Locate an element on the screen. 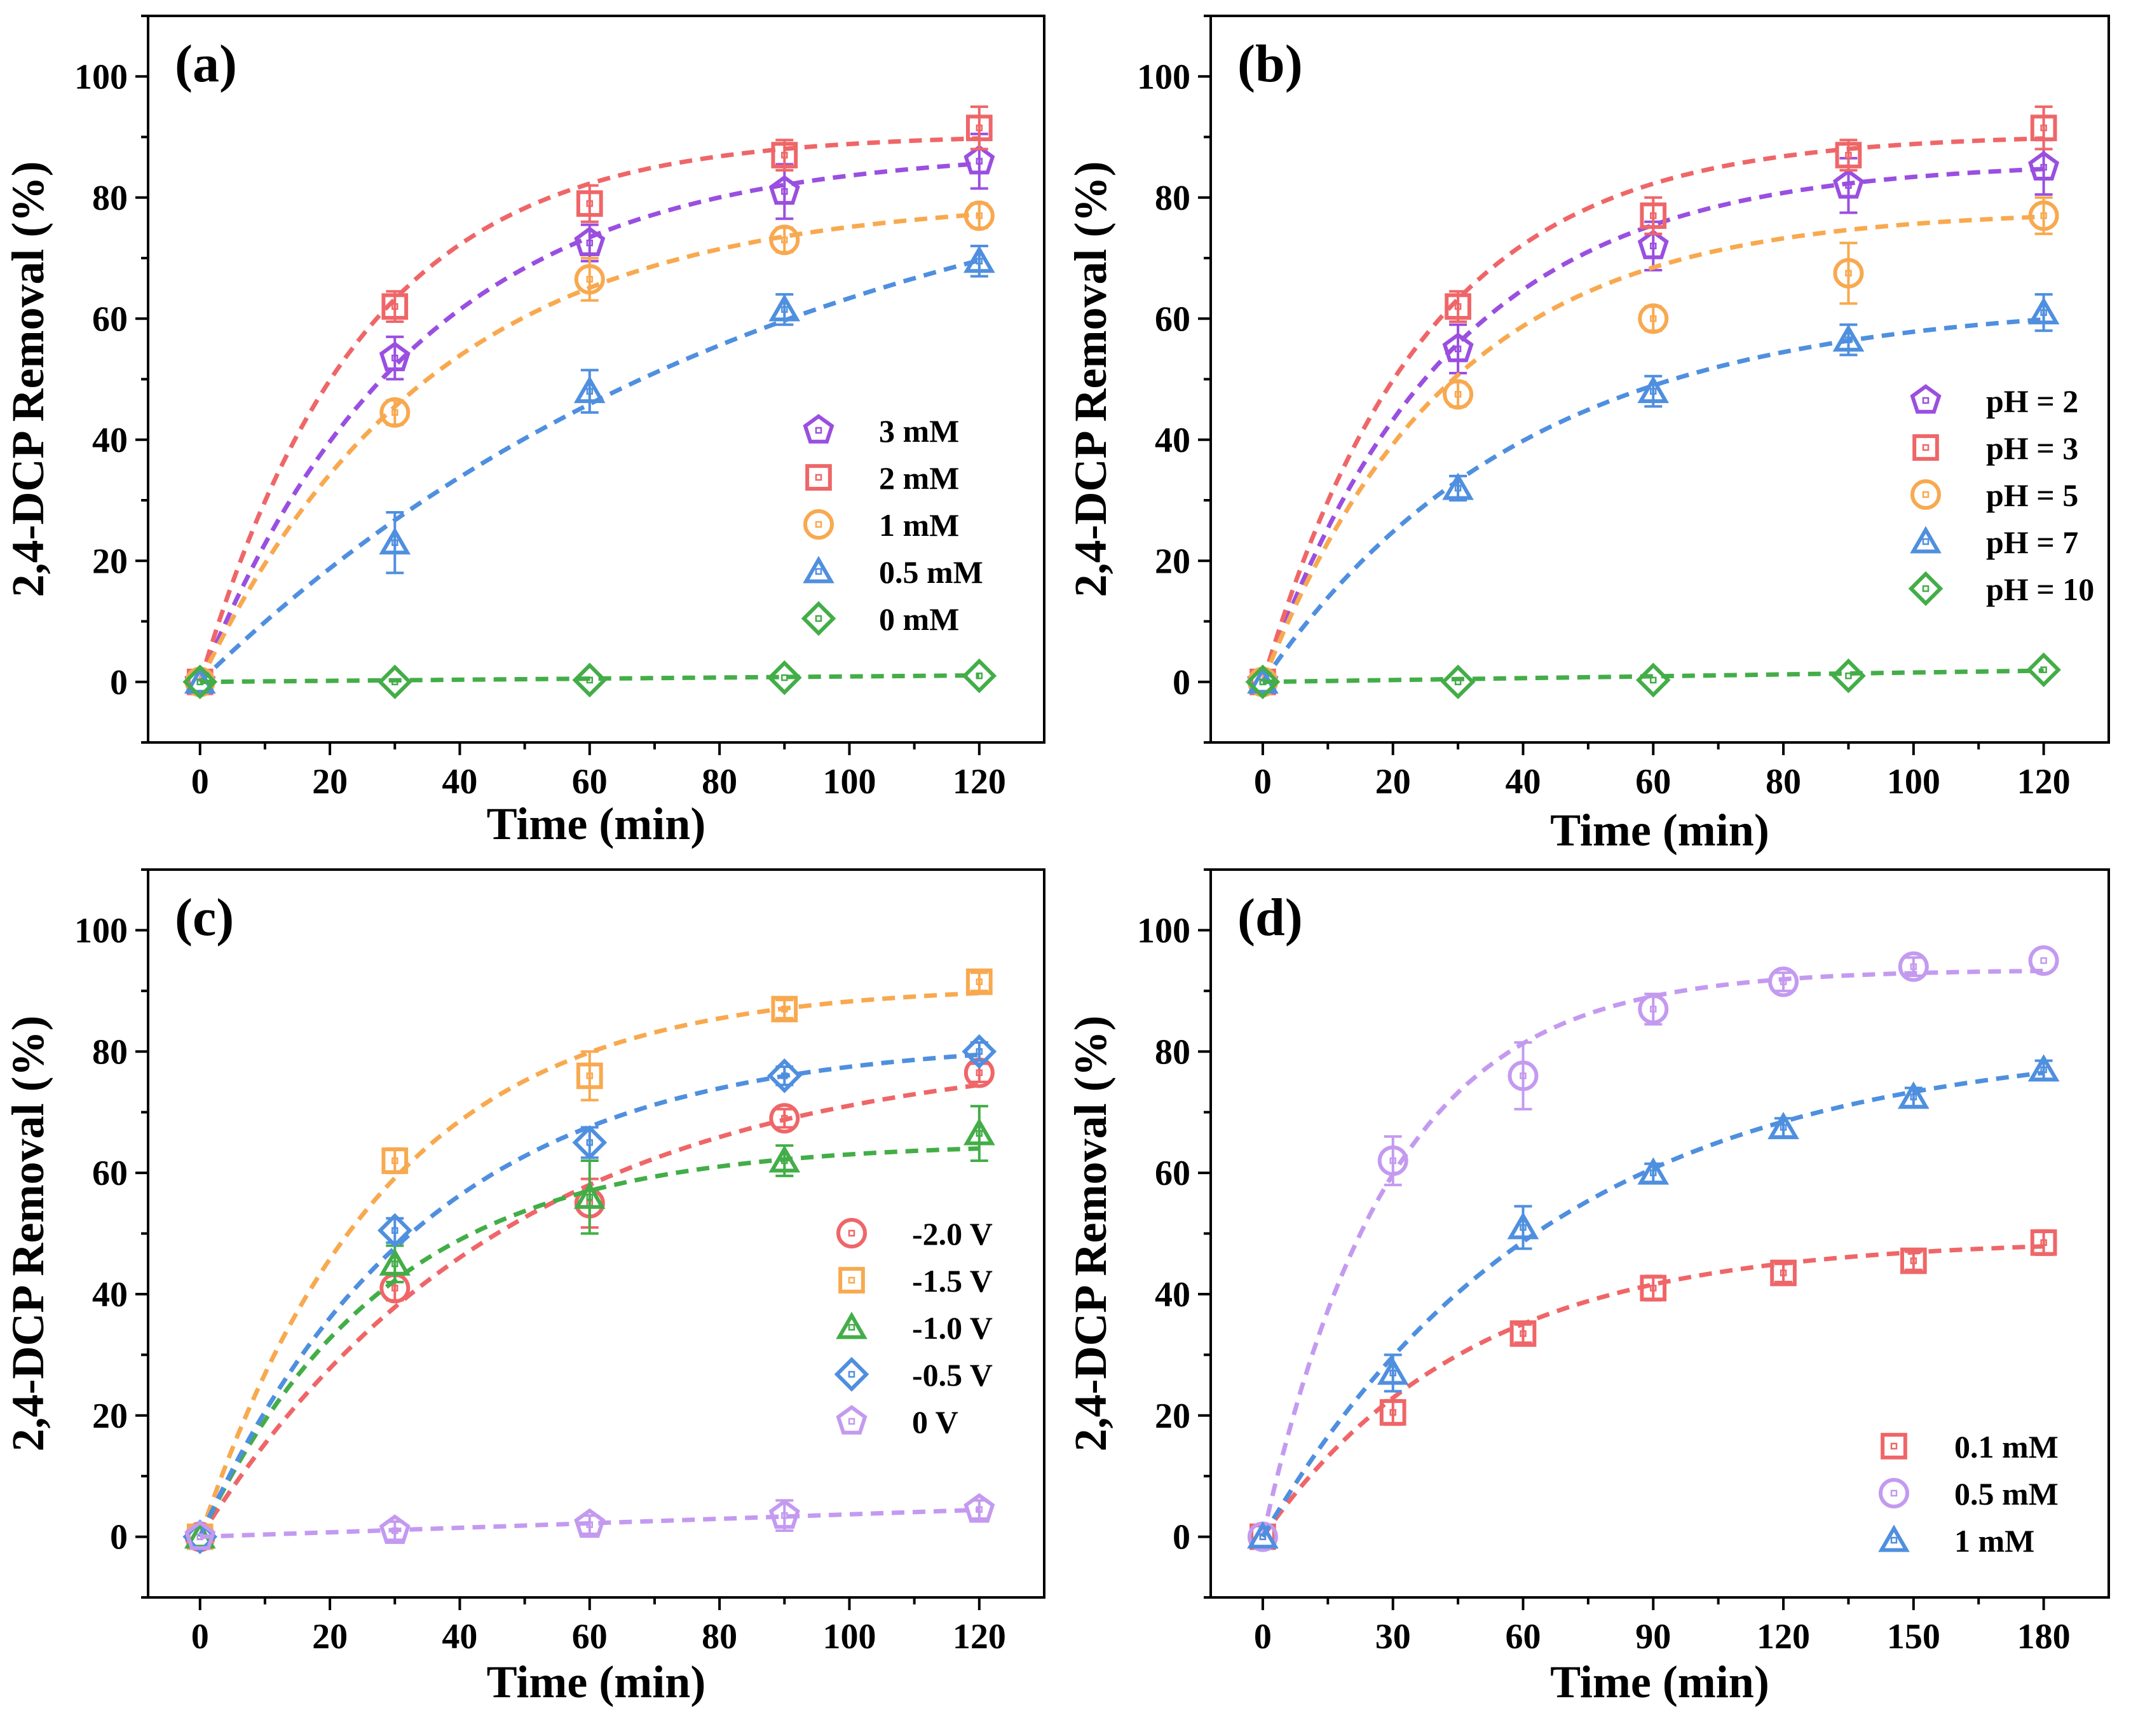 The image size is (2131, 1736). y-tick-label: 80 is located at coordinates (1172, 1052).